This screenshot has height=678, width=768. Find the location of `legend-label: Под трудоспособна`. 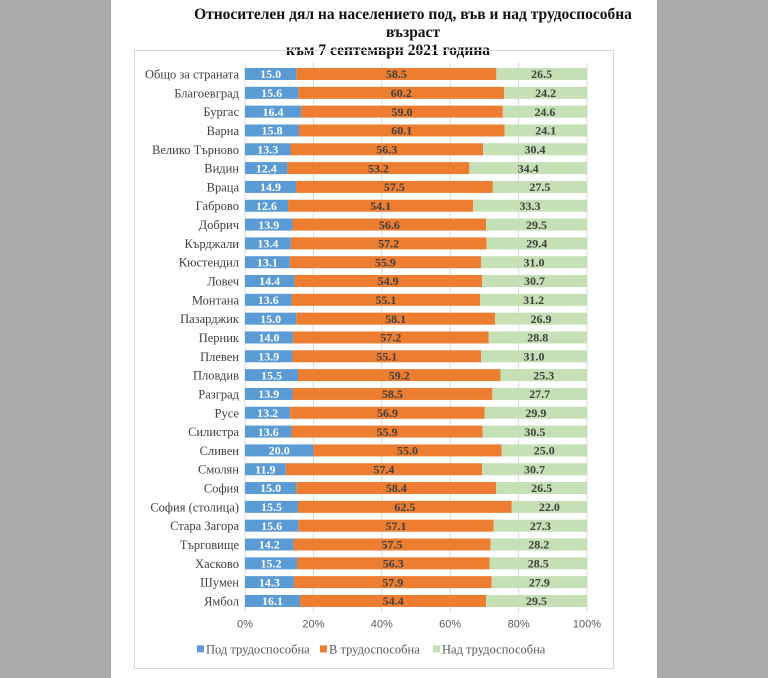

legend-label: Под трудоспособна is located at coordinates (258, 649).